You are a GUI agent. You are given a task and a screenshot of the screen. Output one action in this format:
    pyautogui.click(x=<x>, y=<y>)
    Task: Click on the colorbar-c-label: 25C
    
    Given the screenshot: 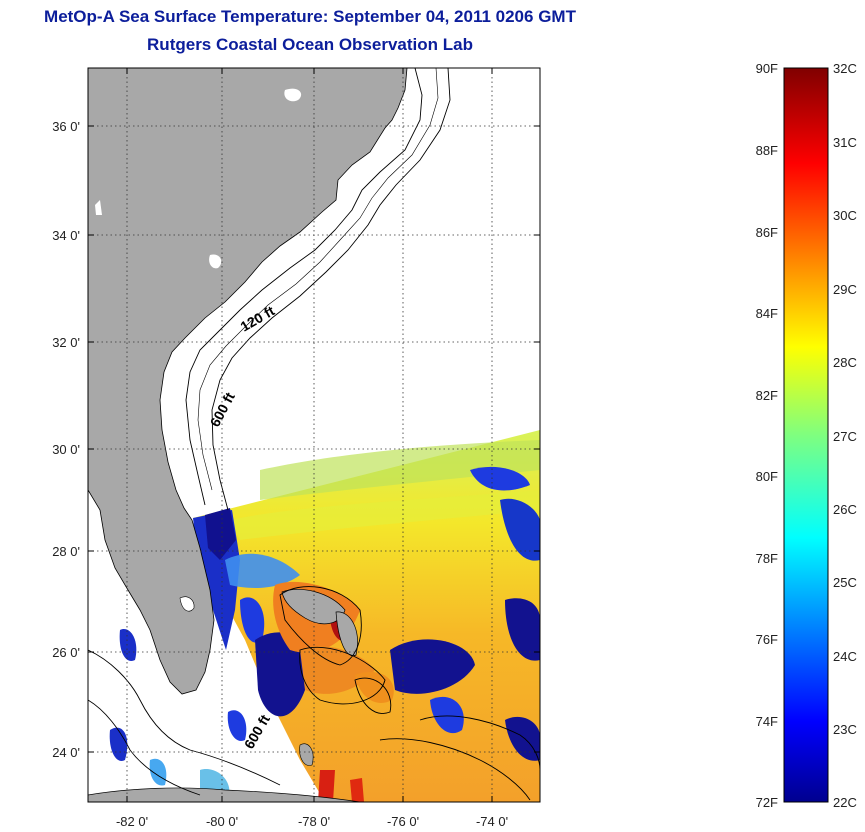 What is the action you would take?
    pyautogui.click(x=845, y=582)
    